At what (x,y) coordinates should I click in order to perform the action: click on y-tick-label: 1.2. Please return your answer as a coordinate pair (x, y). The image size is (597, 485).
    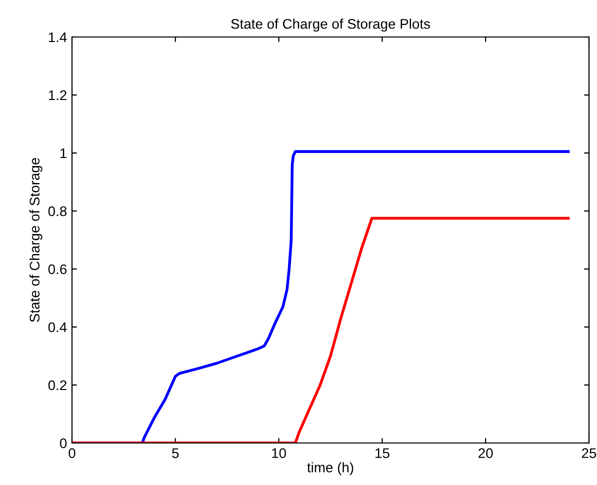
    Looking at the image, I should click on (57, 95).